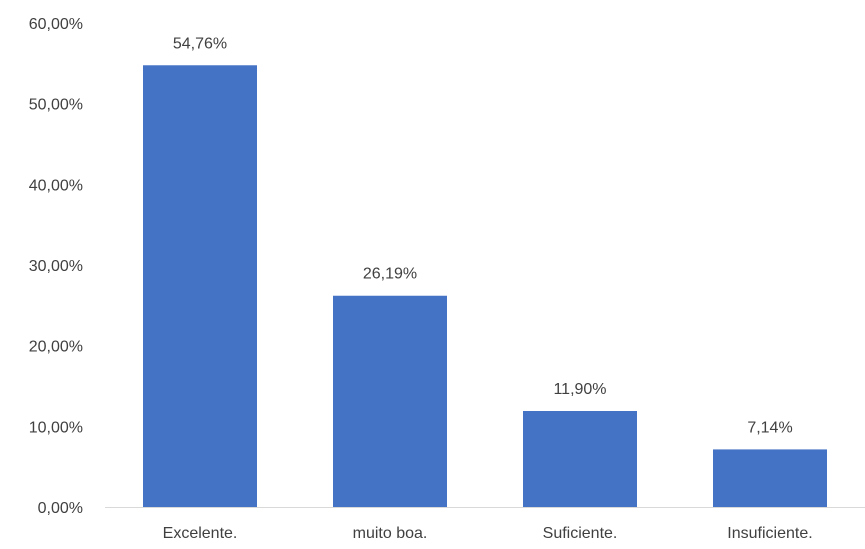 Image resolution: width=865 pixels, height=549 pixels. What do you see at coordinates (200, 43) in the screenshot?
I see `data-label: 54,76%` at bounding box center [200, 43].